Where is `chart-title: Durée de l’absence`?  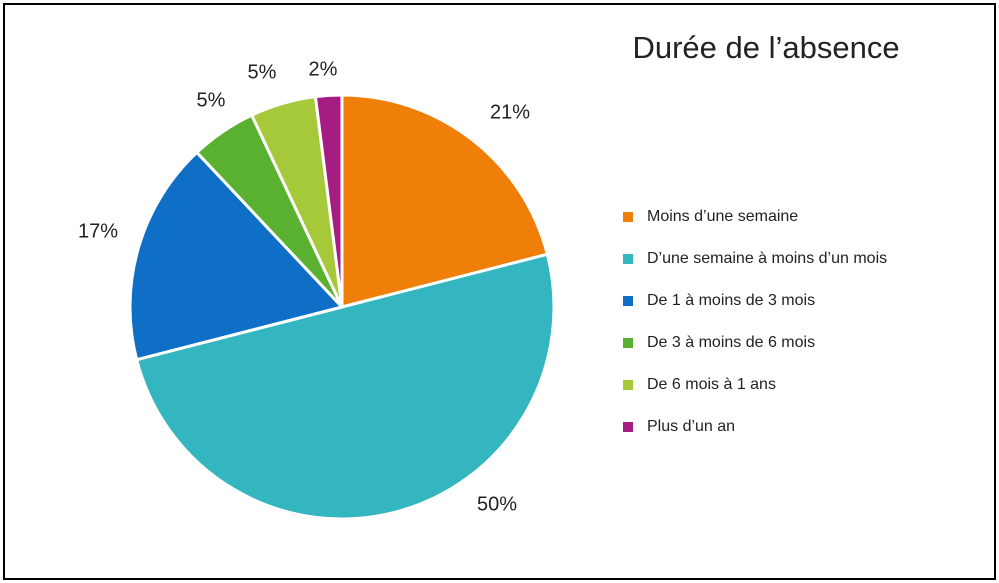
chart-title: Durée de l’absence is located at coordinates (765, 47).